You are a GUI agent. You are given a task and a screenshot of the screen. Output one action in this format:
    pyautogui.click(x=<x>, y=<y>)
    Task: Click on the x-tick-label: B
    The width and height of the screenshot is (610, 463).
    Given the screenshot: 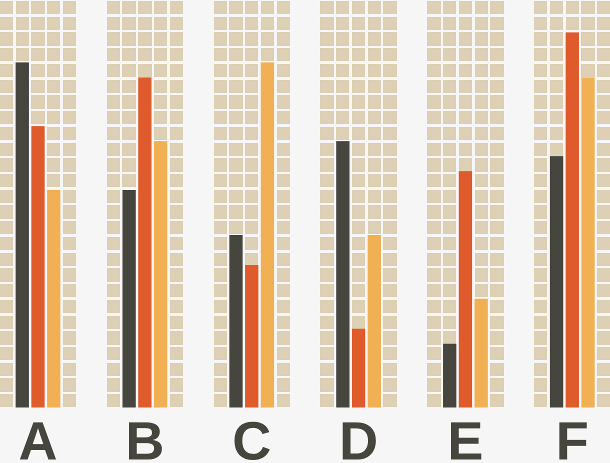 What is the action you would take?
    pyautogui.click(x=144, y=437)
    